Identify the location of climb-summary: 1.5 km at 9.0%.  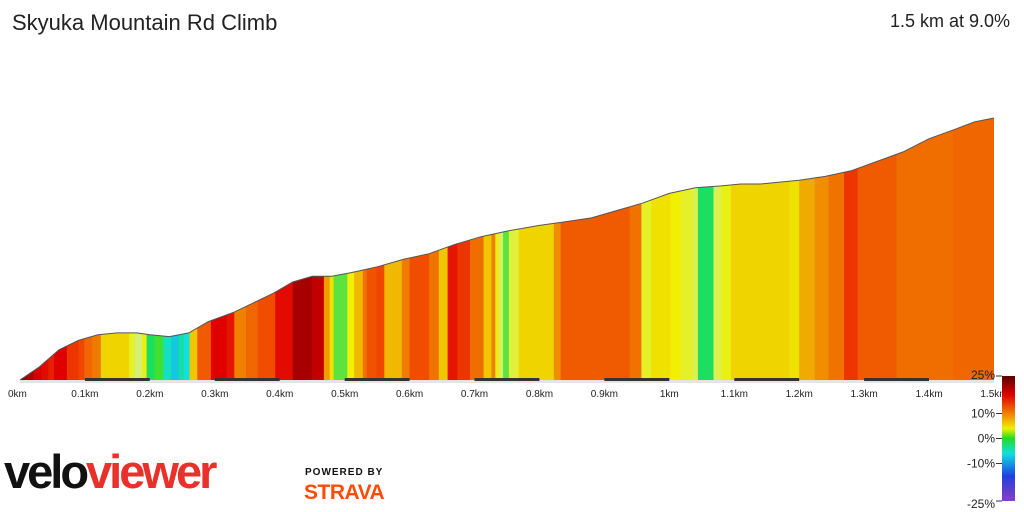
(949, 21).